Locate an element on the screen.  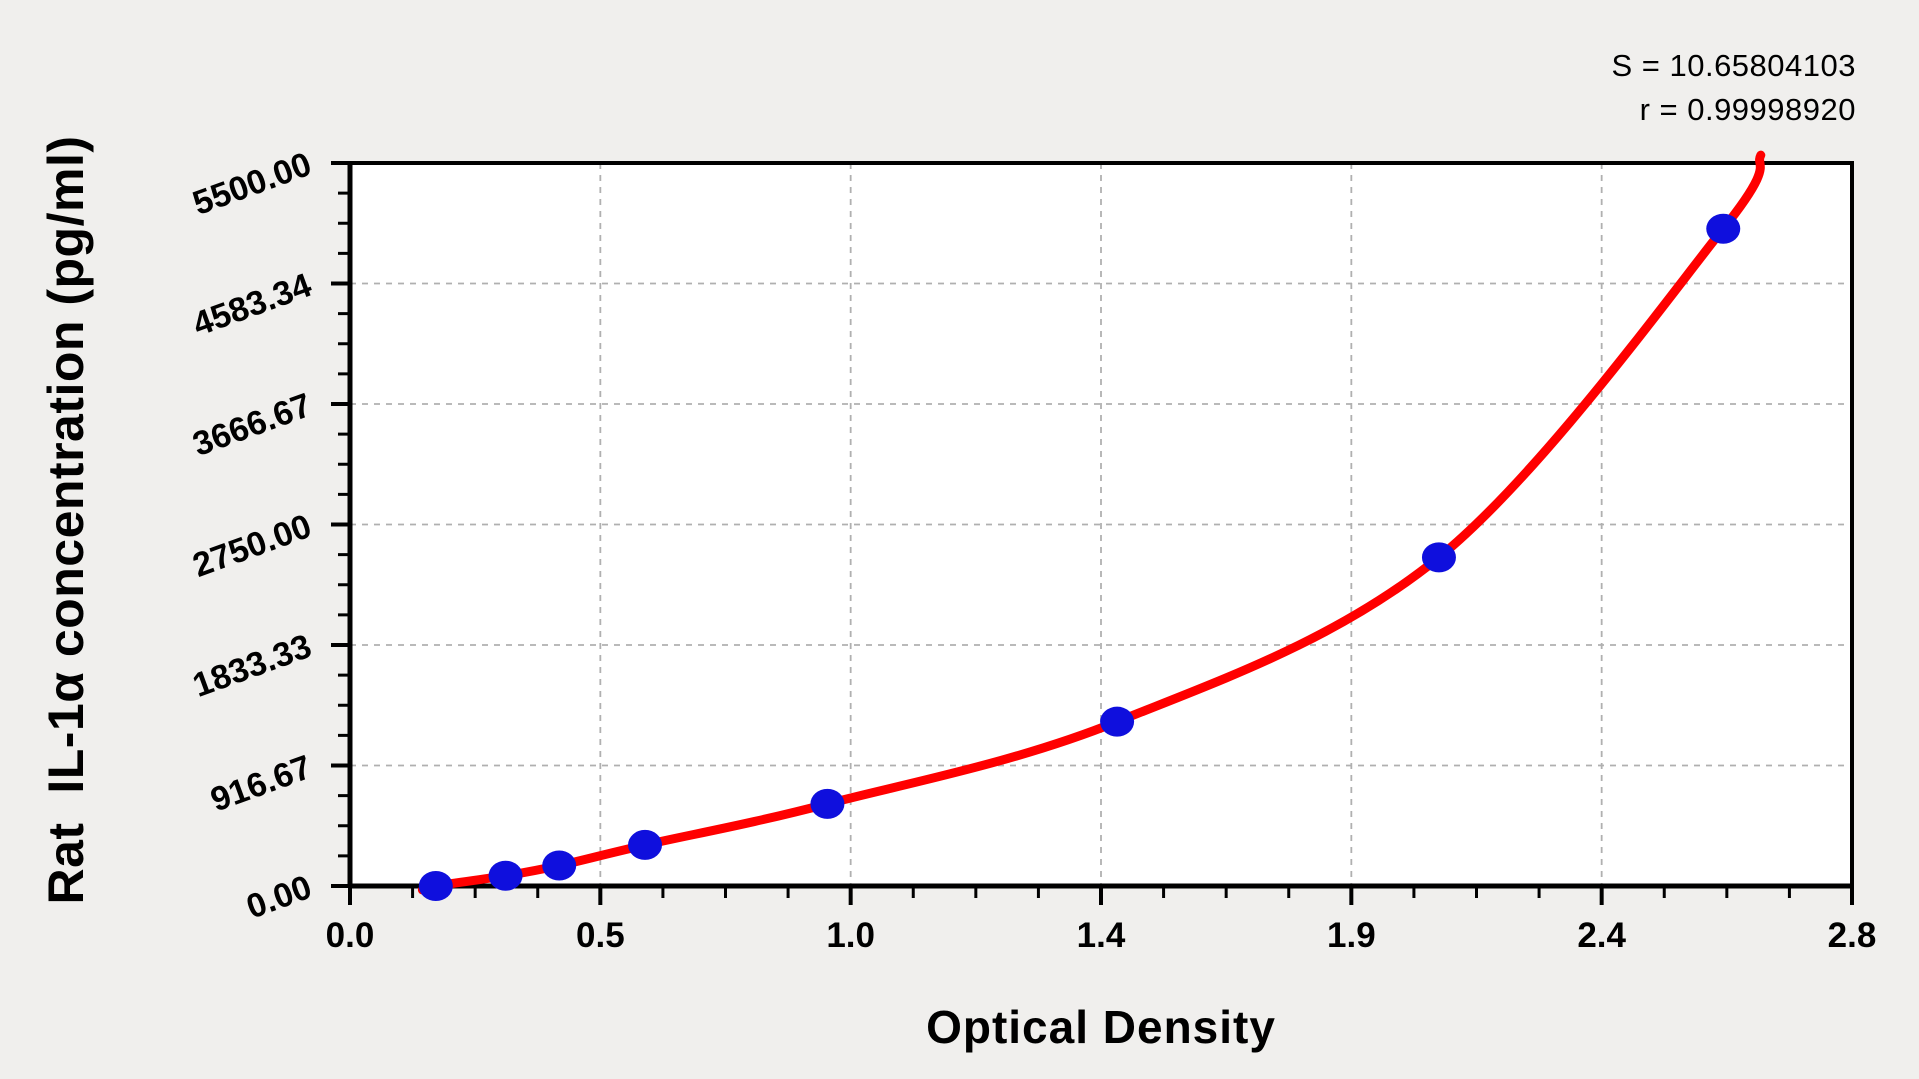
x-tick-label-5: 2.4 is located at coordinates (1601, 935).